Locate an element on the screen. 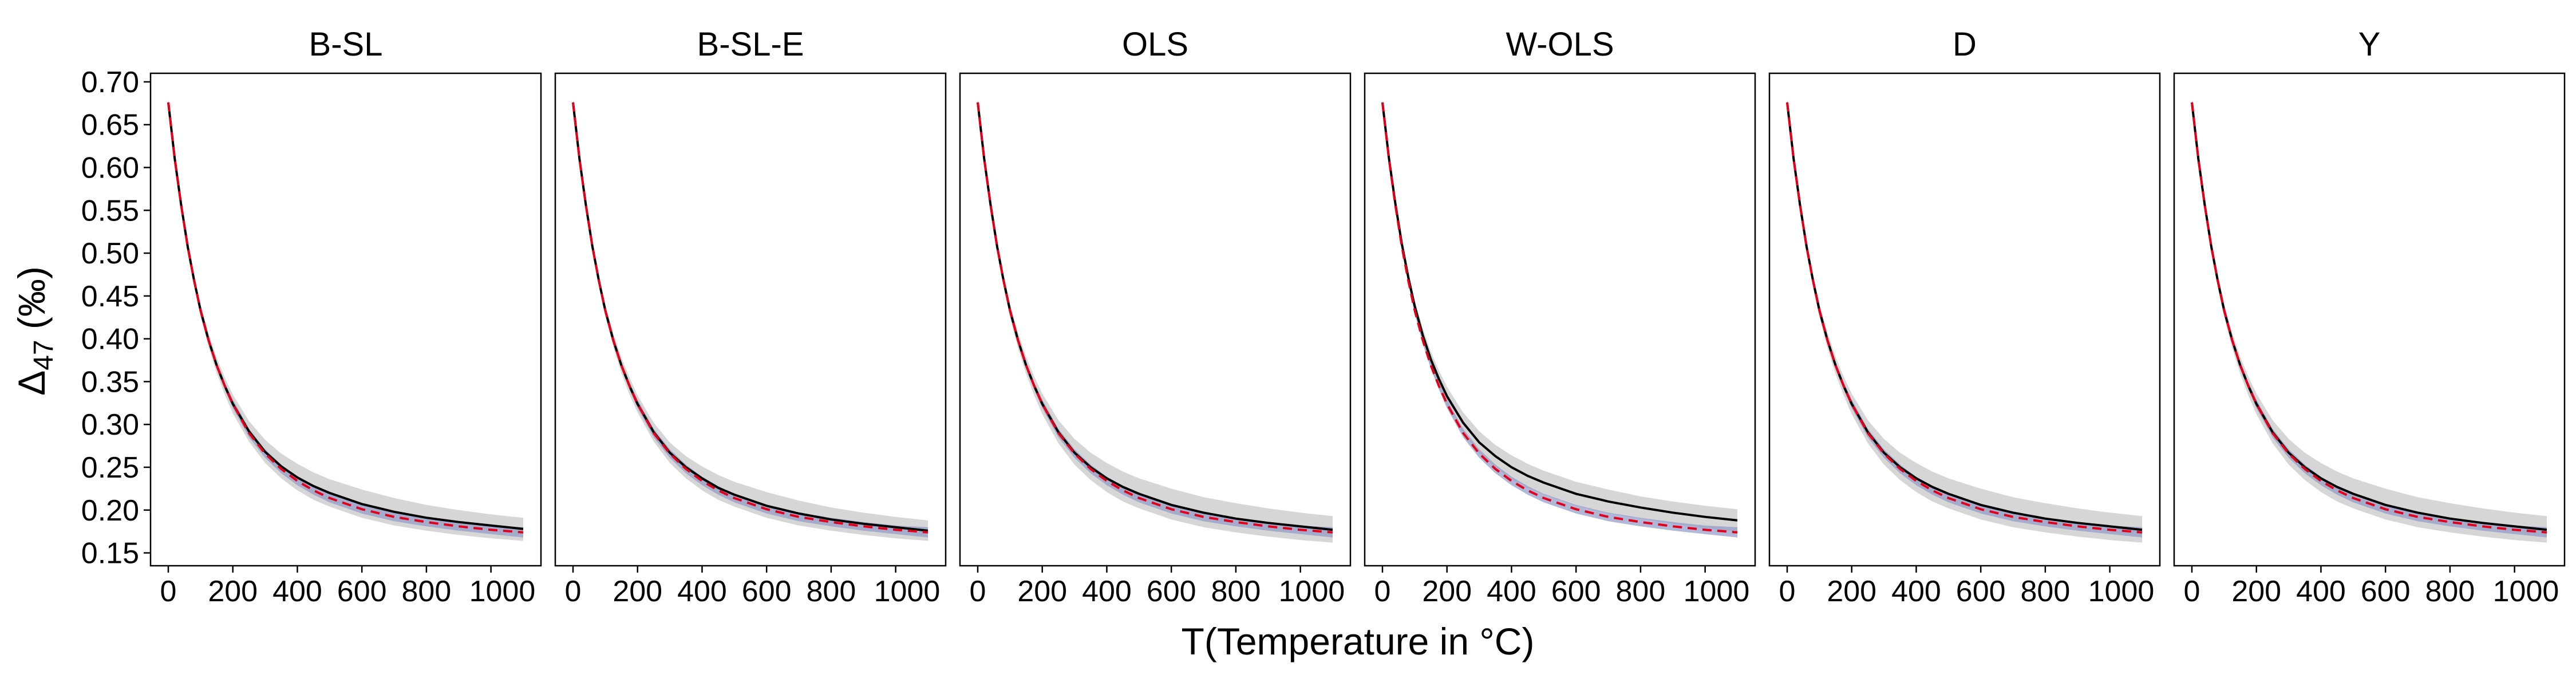  y-tick-label: 0.50 is located at coordinates (110, 253).